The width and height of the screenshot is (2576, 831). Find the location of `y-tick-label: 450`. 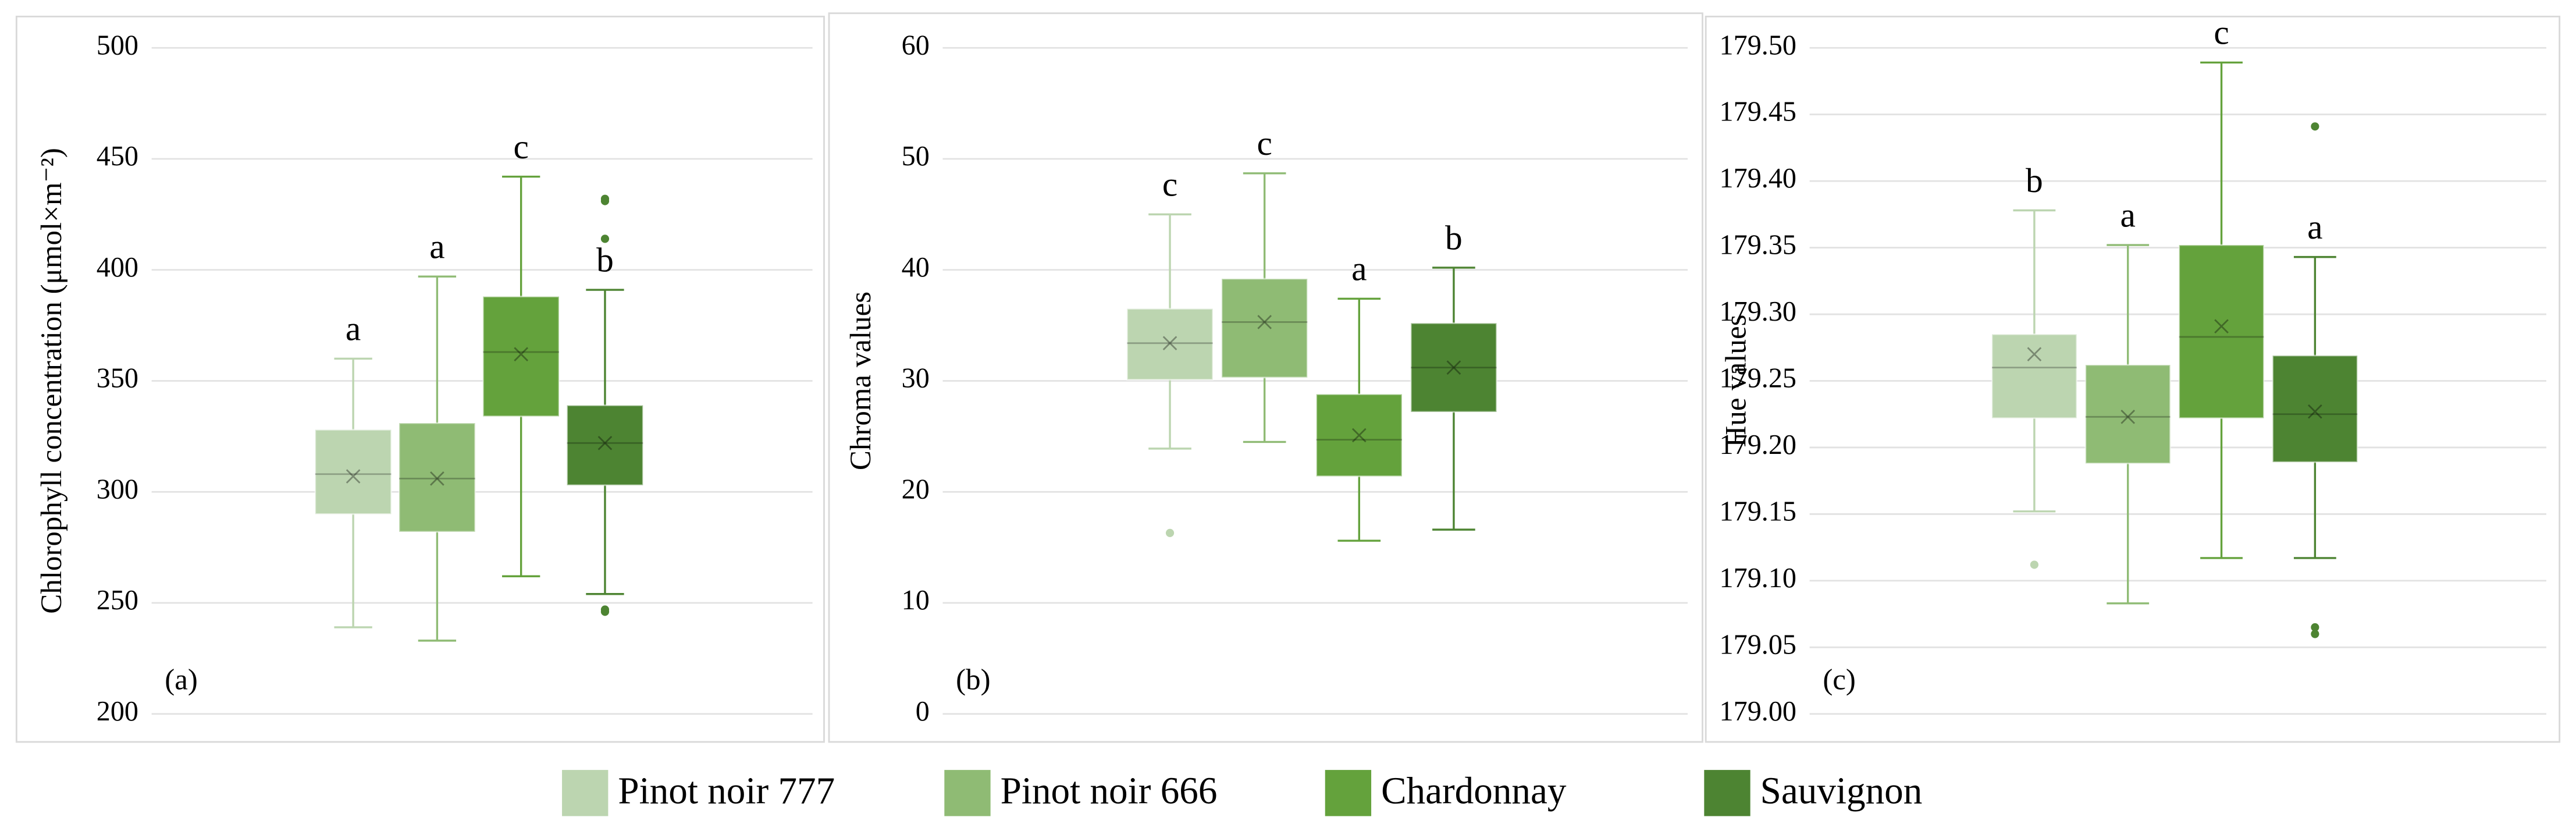

y-tick-label: 450 is located at coordinates (118, 156).